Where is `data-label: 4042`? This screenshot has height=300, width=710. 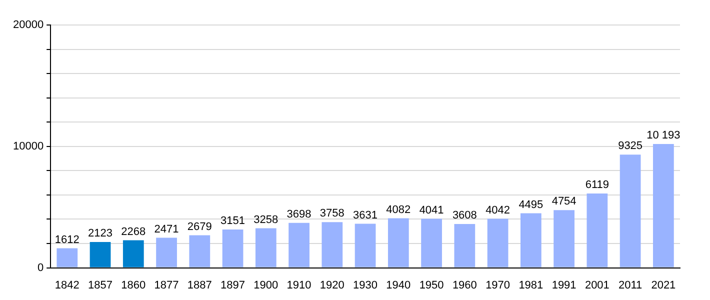 data-label: 4042 is located at coordinates (498, 210).